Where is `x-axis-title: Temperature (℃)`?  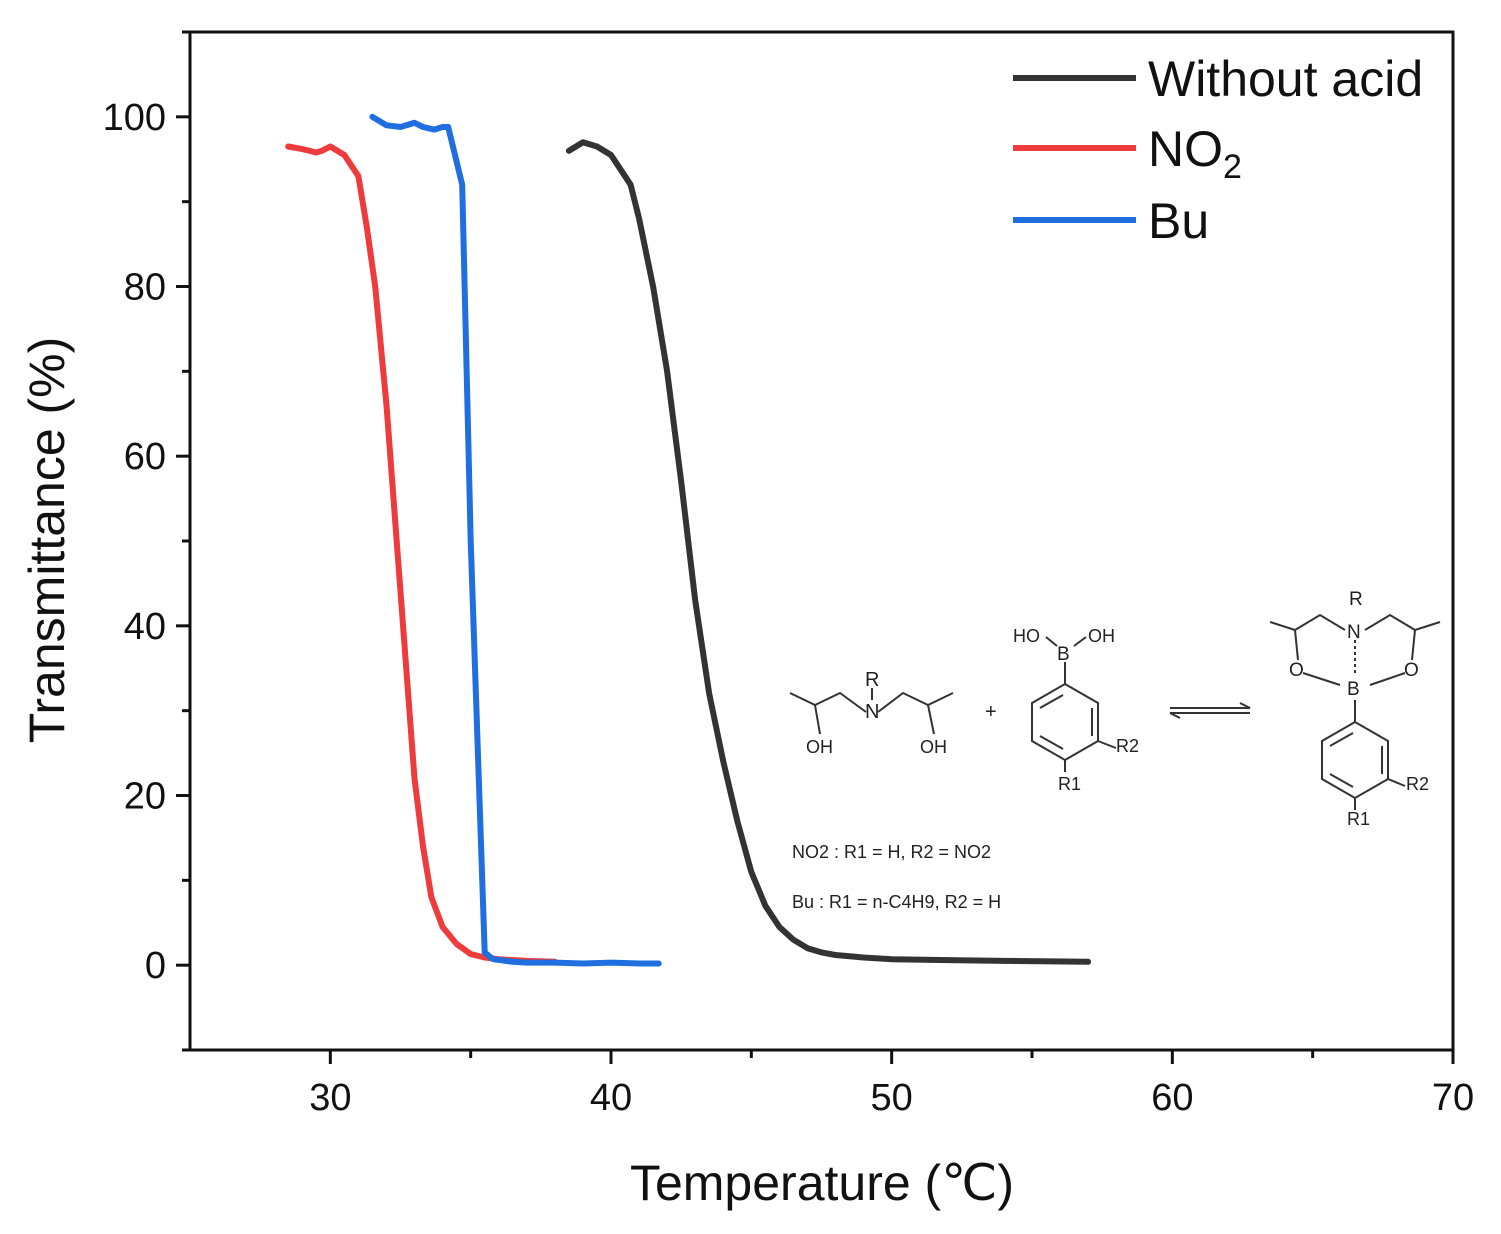
x-axis-title: Temperature (℃) is located at coordinates (822, 1183).